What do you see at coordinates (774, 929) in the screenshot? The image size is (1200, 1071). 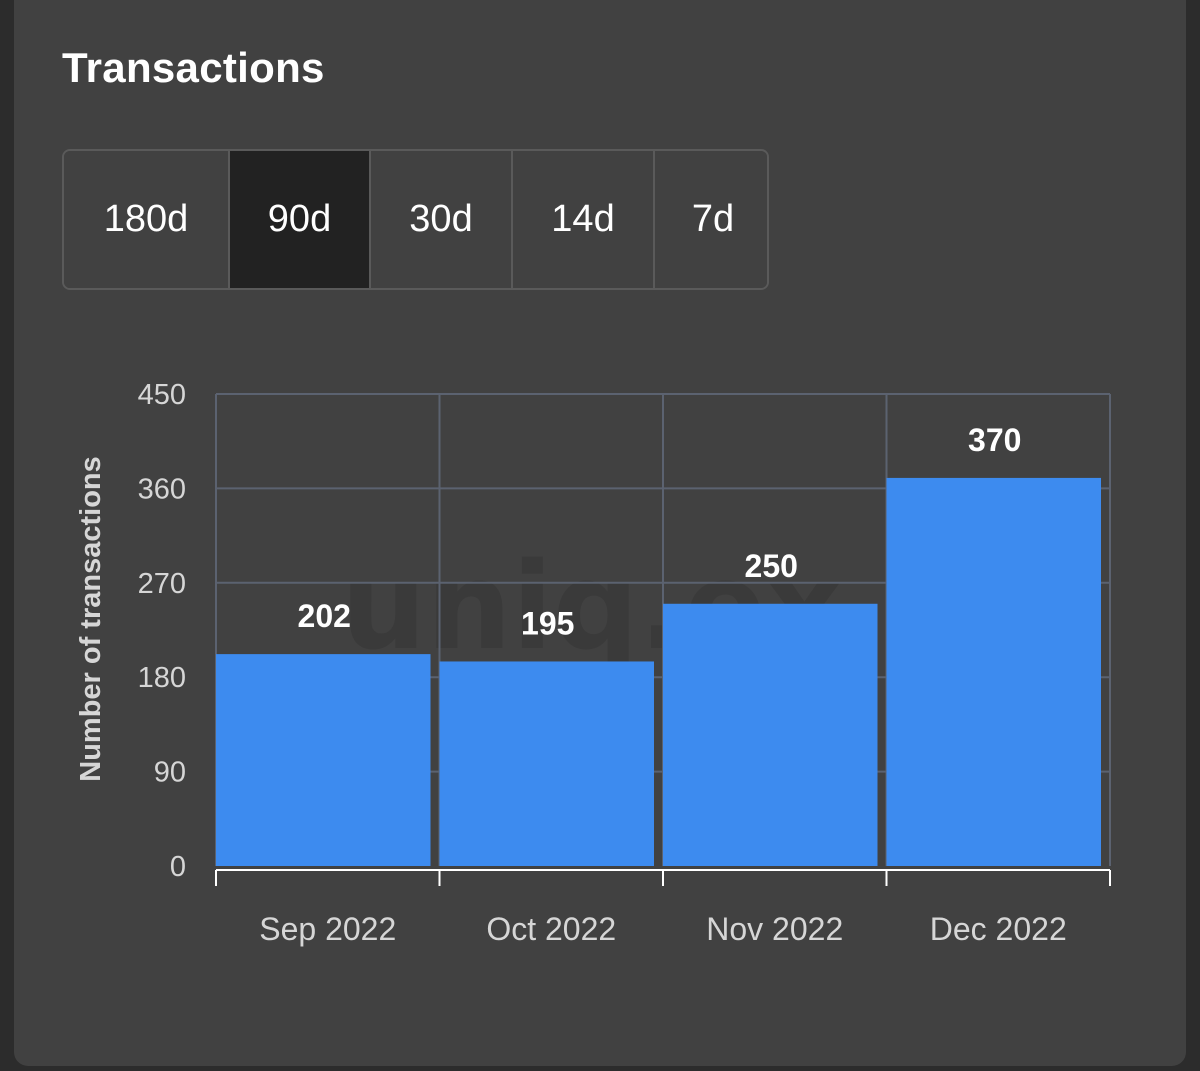 I see `x-tick-label: Nov 2022` at bounding box center [774, 929].